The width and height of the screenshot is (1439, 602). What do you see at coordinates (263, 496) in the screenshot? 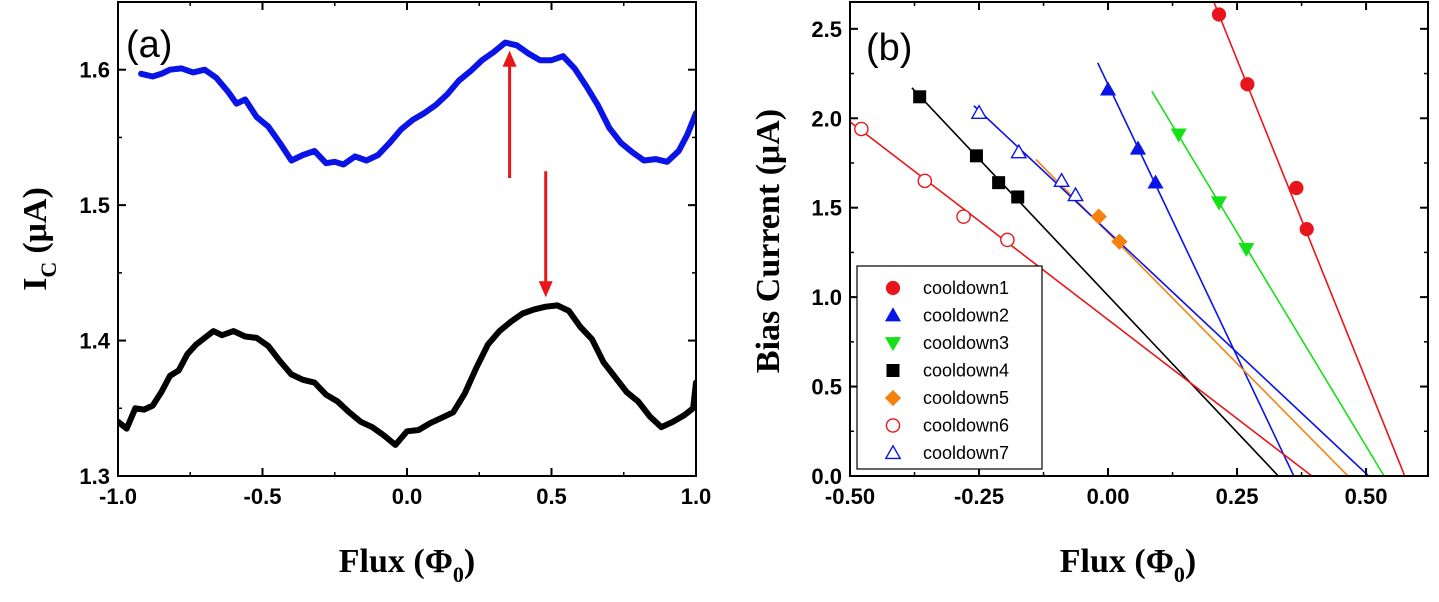
I see `panel-a-xtick-label: -0.5` at bounding box center [263, 496].